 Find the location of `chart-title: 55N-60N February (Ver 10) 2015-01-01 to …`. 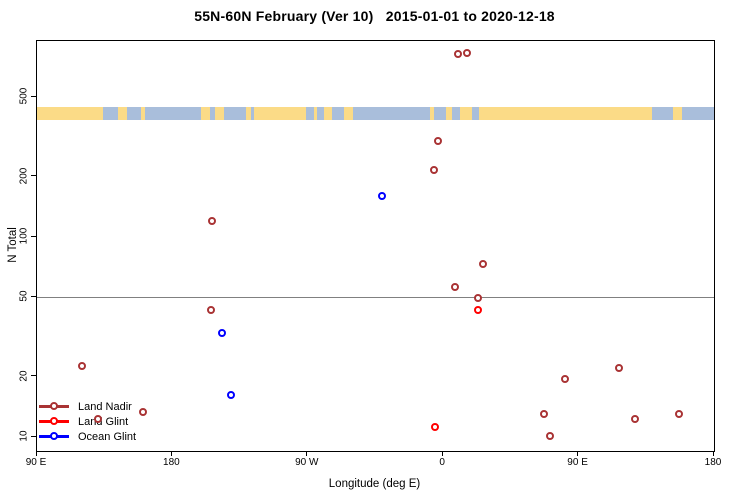

chart-title: 55N-60N February (Ver 10) 2015-01-01 to … is located at coordinates (374, 16).